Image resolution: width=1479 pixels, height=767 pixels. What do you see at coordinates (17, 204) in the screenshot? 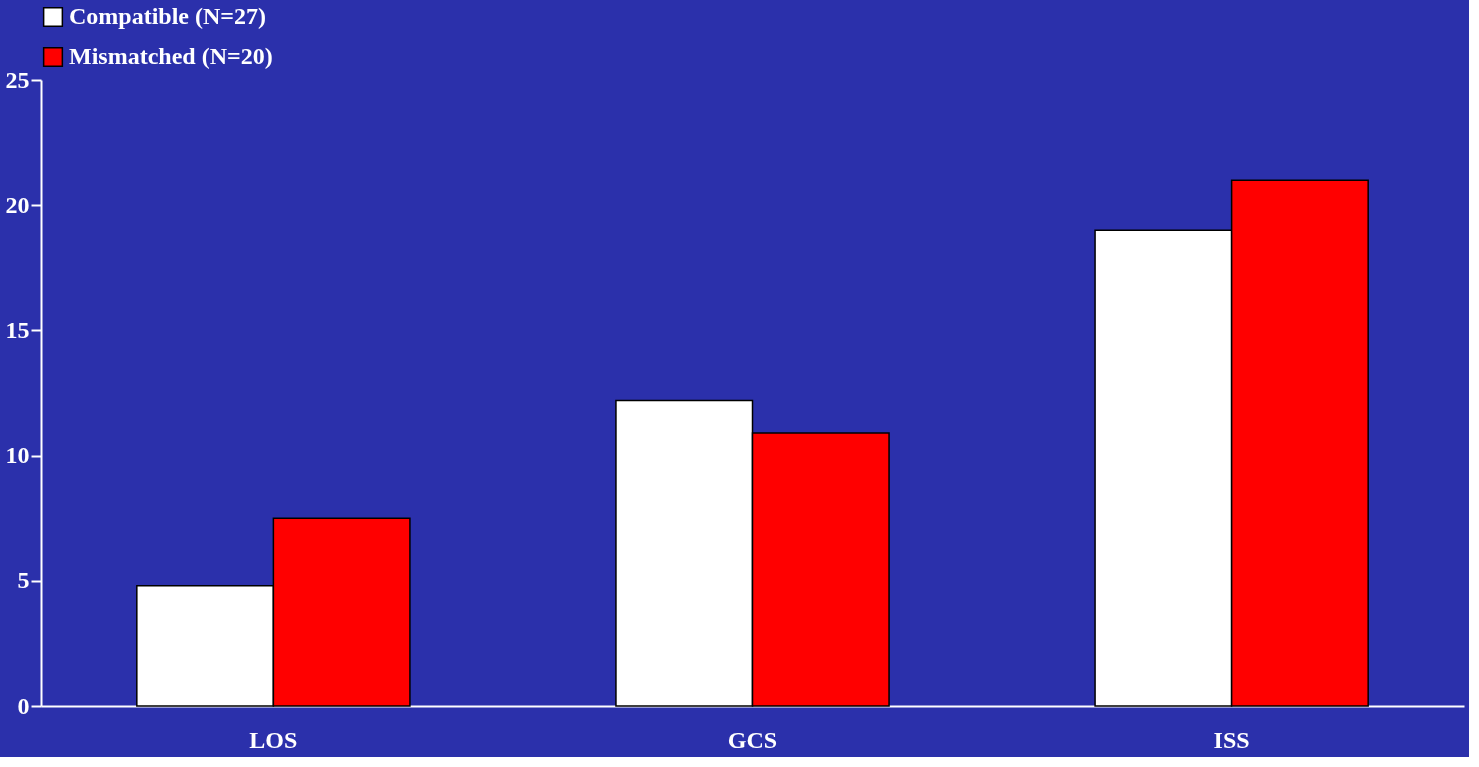
I see `y-tick-label: 20` at bounding box center [17, 204].